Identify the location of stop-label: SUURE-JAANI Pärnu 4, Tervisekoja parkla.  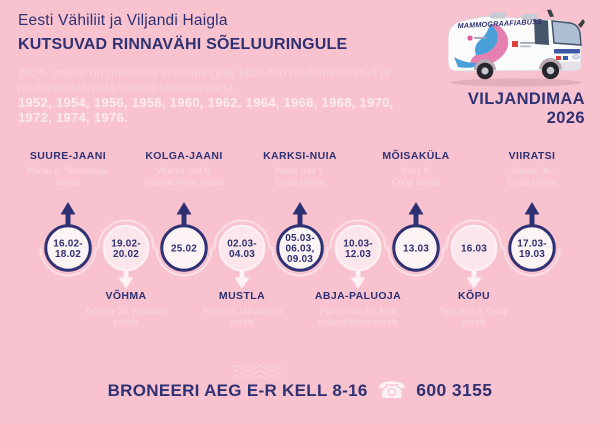
(68, 169).